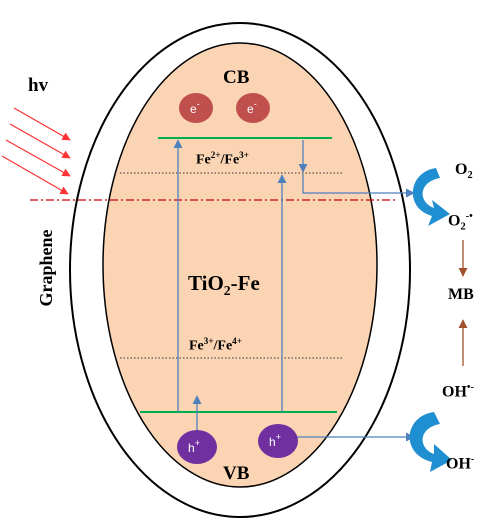 The width and height of the screenshot is (490, 520). Describe the element at coordinates (236, 77) in the screenshot. I see `conduction-band-label: CB` at that location.